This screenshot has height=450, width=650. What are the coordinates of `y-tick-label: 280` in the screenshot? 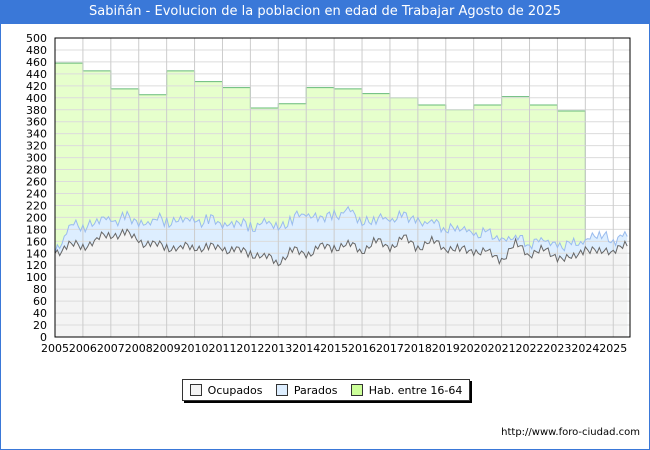 It's located at (36, 170).